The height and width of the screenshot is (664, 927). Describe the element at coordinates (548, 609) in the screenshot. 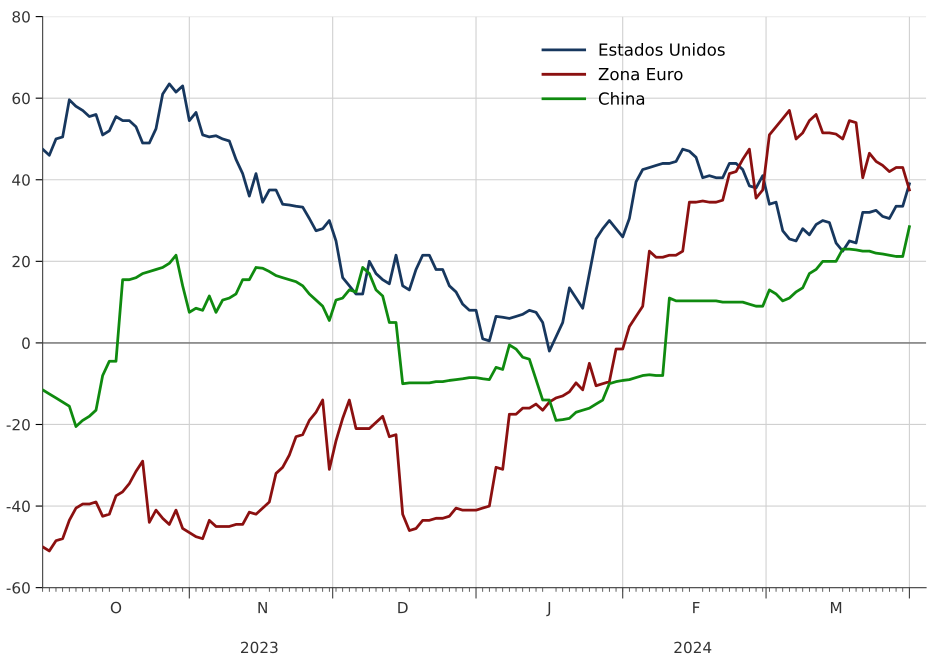

I see `x-tick-label: J` at that location.